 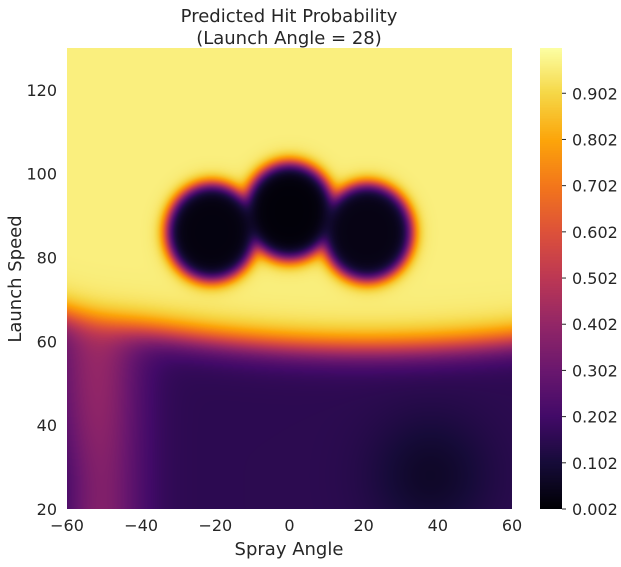 I want to click on colorbar-tick-label: 0.302, so click(x=595, y=370).